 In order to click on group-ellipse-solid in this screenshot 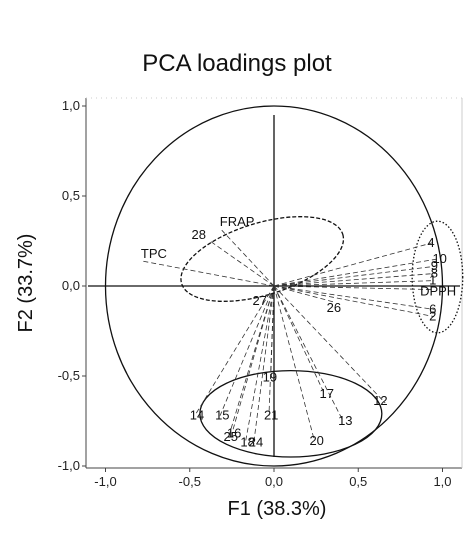, I will do `click(291, 413)`.